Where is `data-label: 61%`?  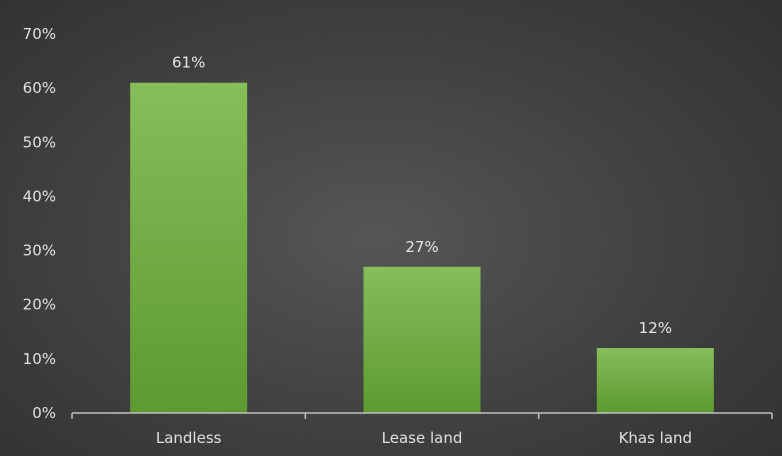 data-label: 61% is located at coordinates (188, 63).